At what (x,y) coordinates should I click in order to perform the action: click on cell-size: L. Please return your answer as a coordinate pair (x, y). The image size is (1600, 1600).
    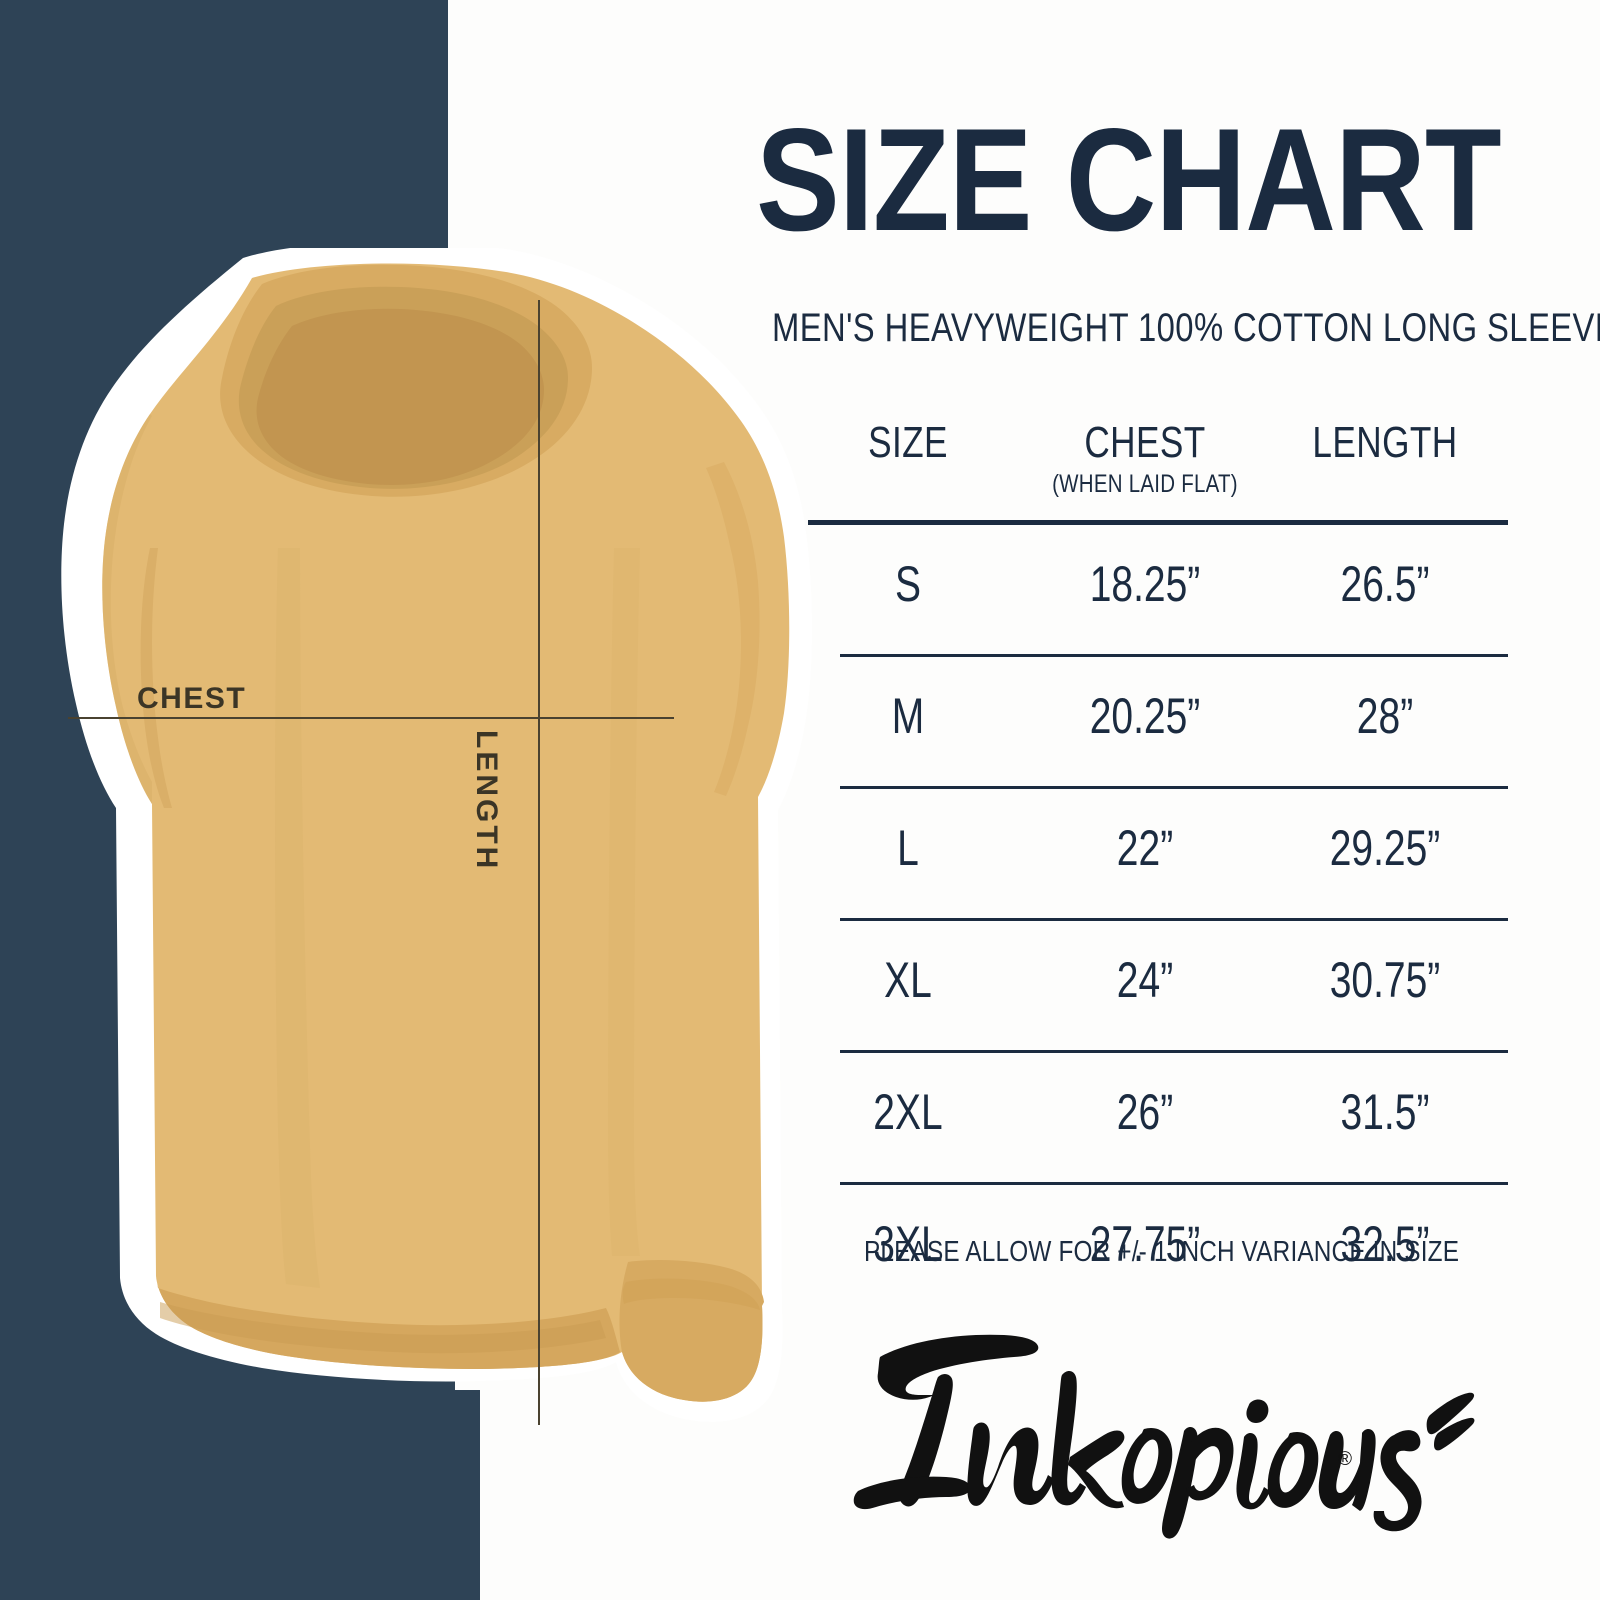
    Looking at the image, I should click on (908, 848).